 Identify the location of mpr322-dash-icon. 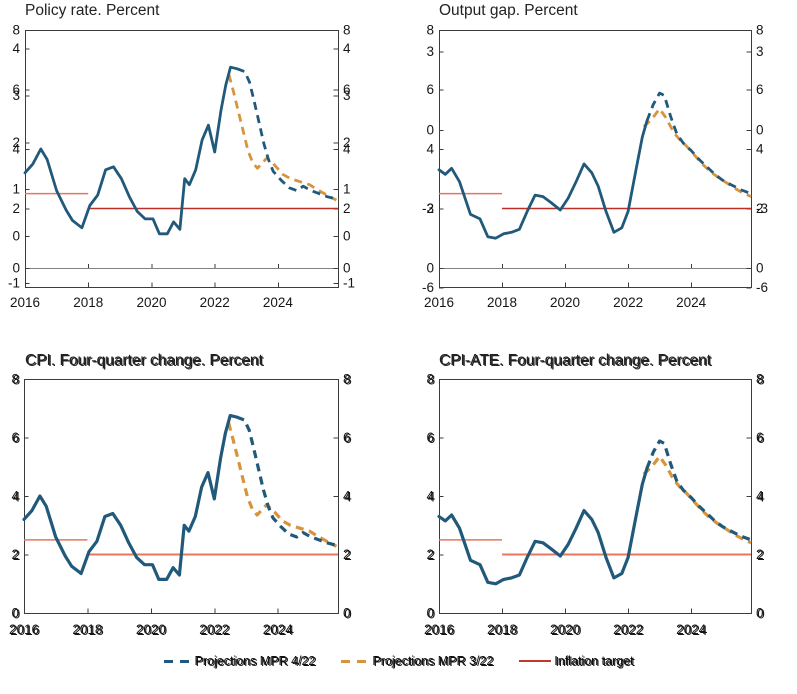
(355, 661).